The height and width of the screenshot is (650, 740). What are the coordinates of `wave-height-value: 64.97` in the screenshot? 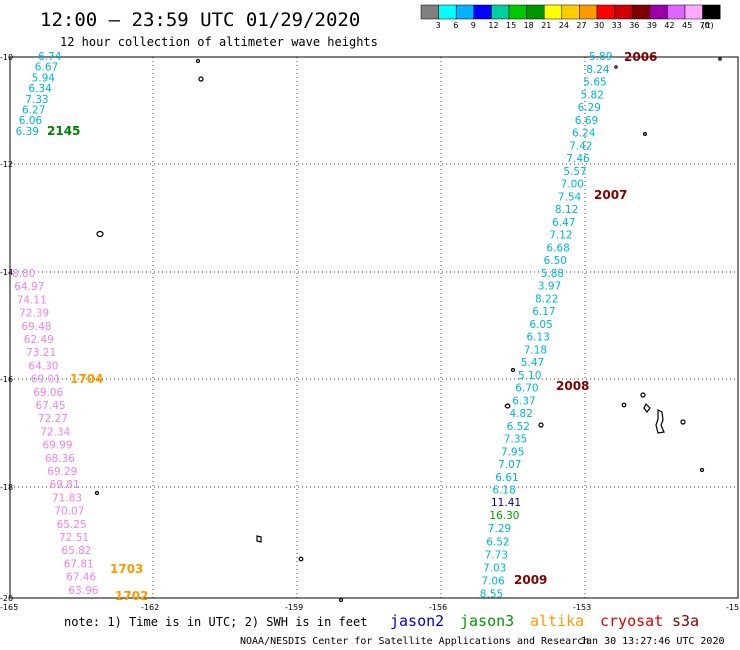 It's located at (29, 287).